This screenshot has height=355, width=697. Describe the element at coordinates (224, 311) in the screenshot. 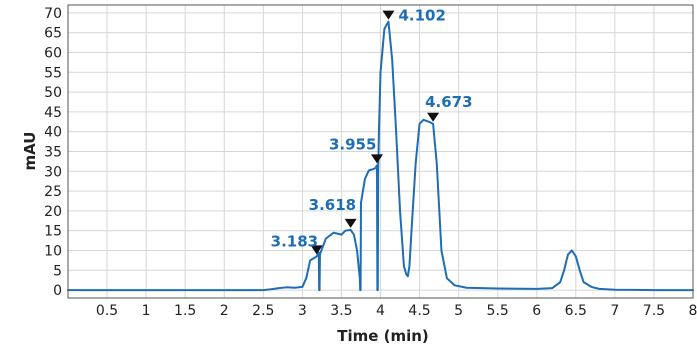

I see `x-tick-label: 2` at that location.